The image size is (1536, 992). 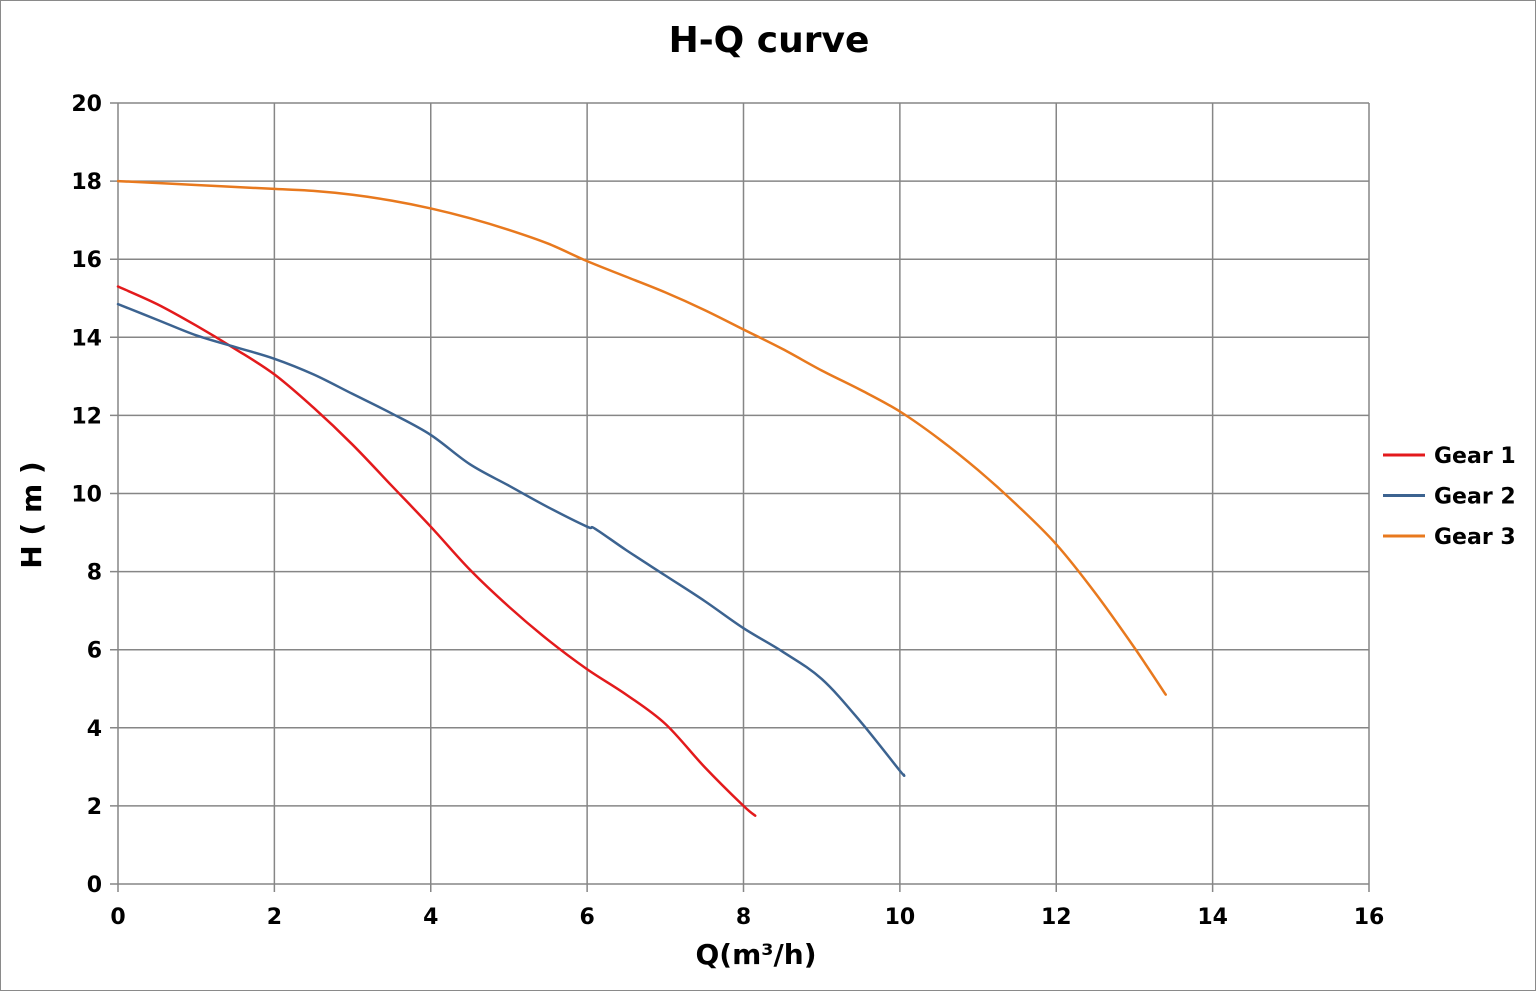 I want to click on y-tick-label: 2, so click(x=94, y=807).